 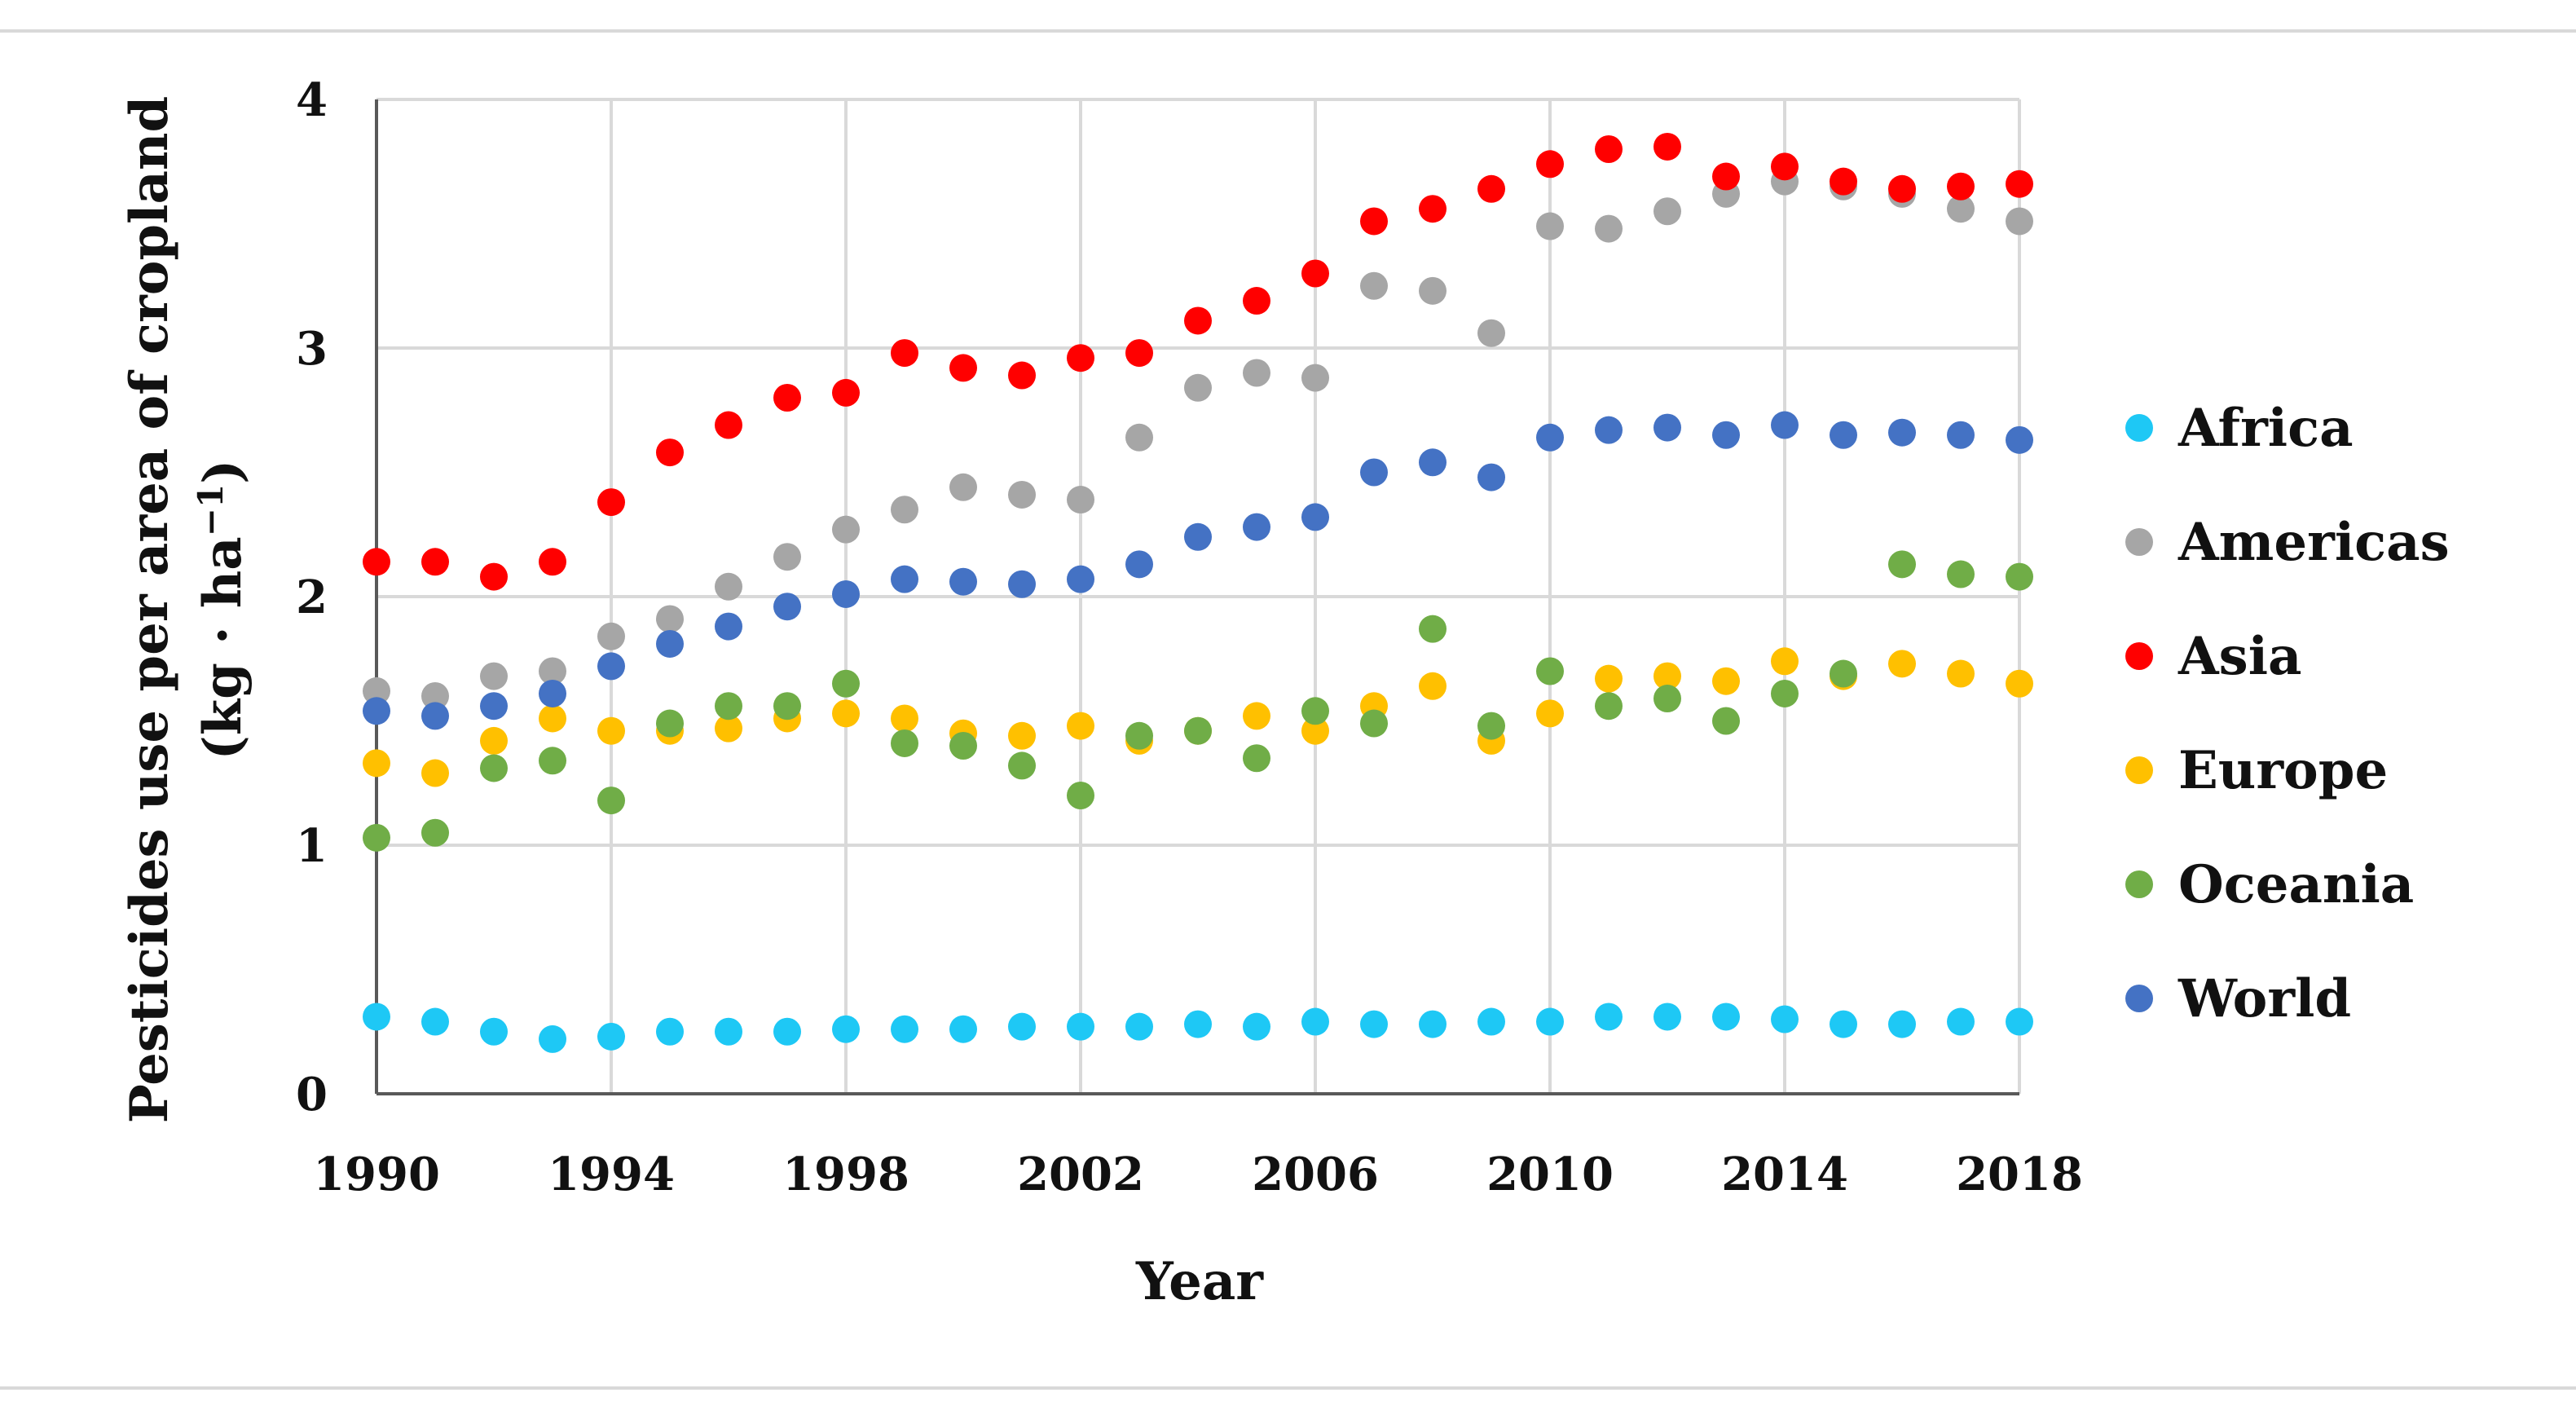 I want to click on asia-point-1991, so click(x=435, y=562).